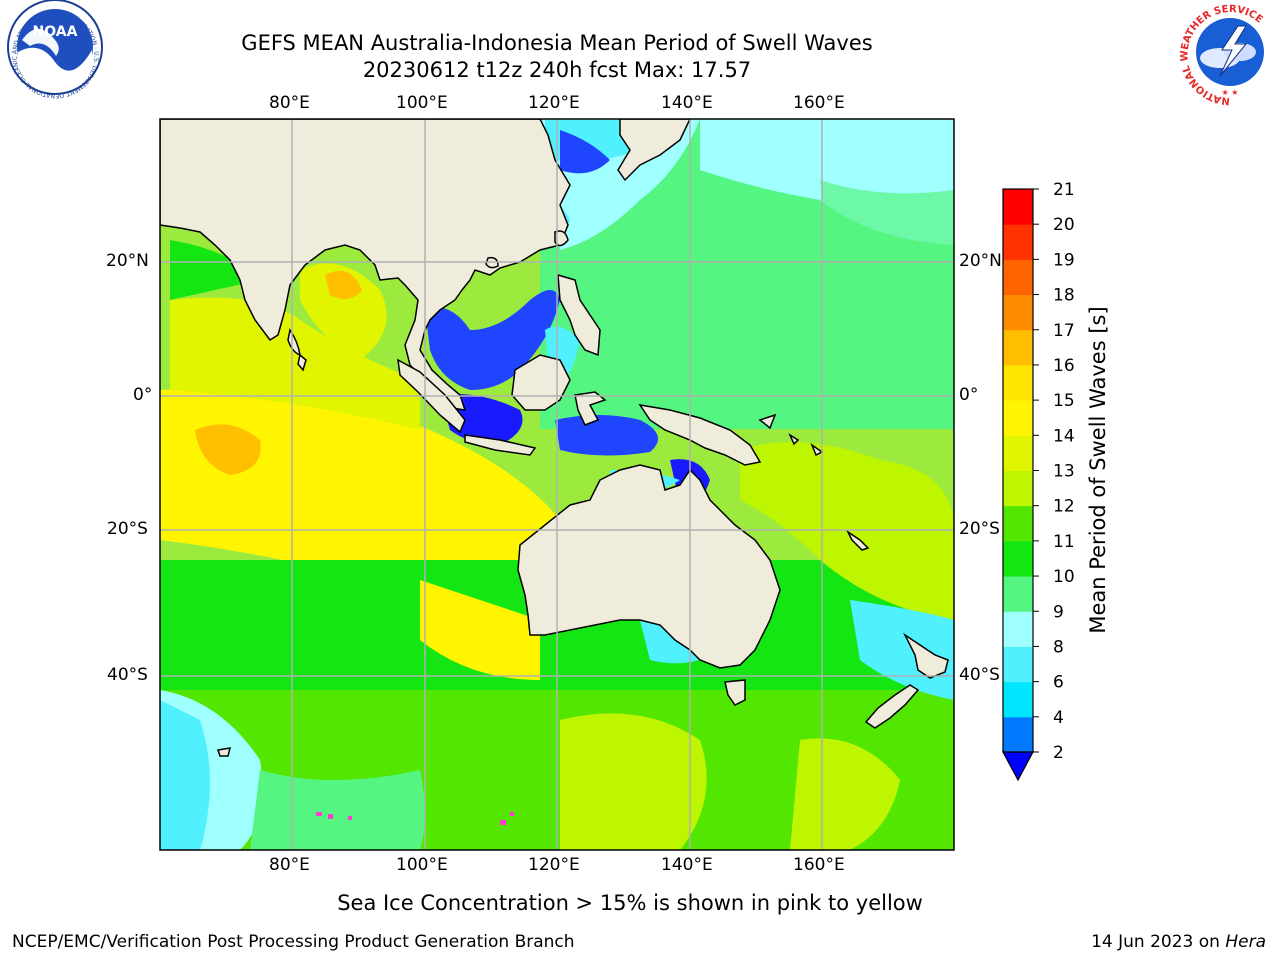 Image resolution: width=1280 pixels, height=960 pixels. Describe the element at coordinates (1058, 718) in the screenshot. I see `colorbar-tick-label: 4` at that location.